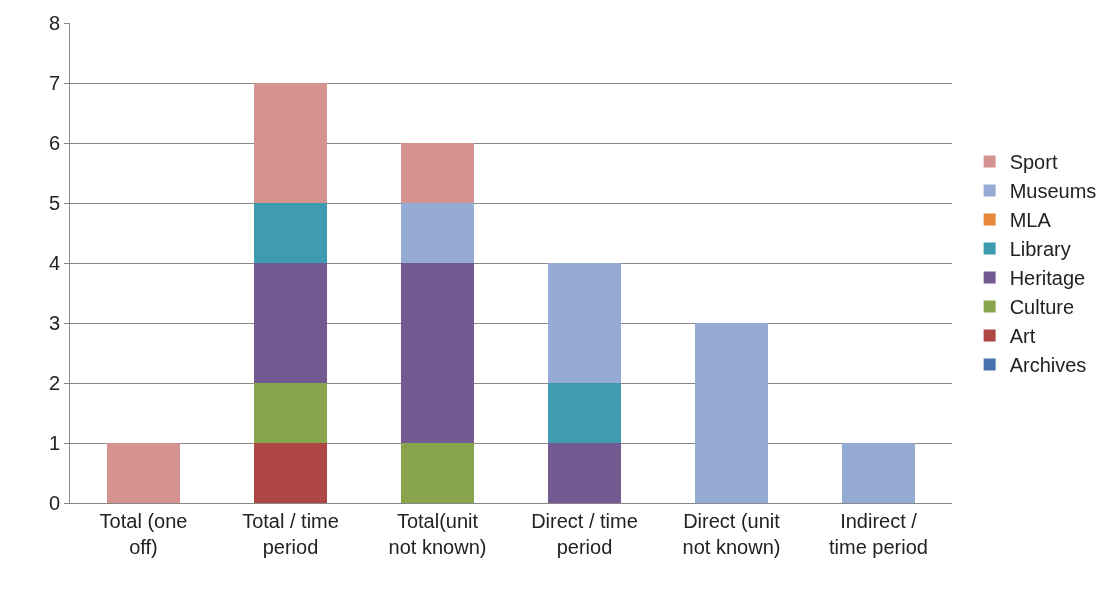  I want to click on x-tick-label: Indirect / time period, so click(878, 534).